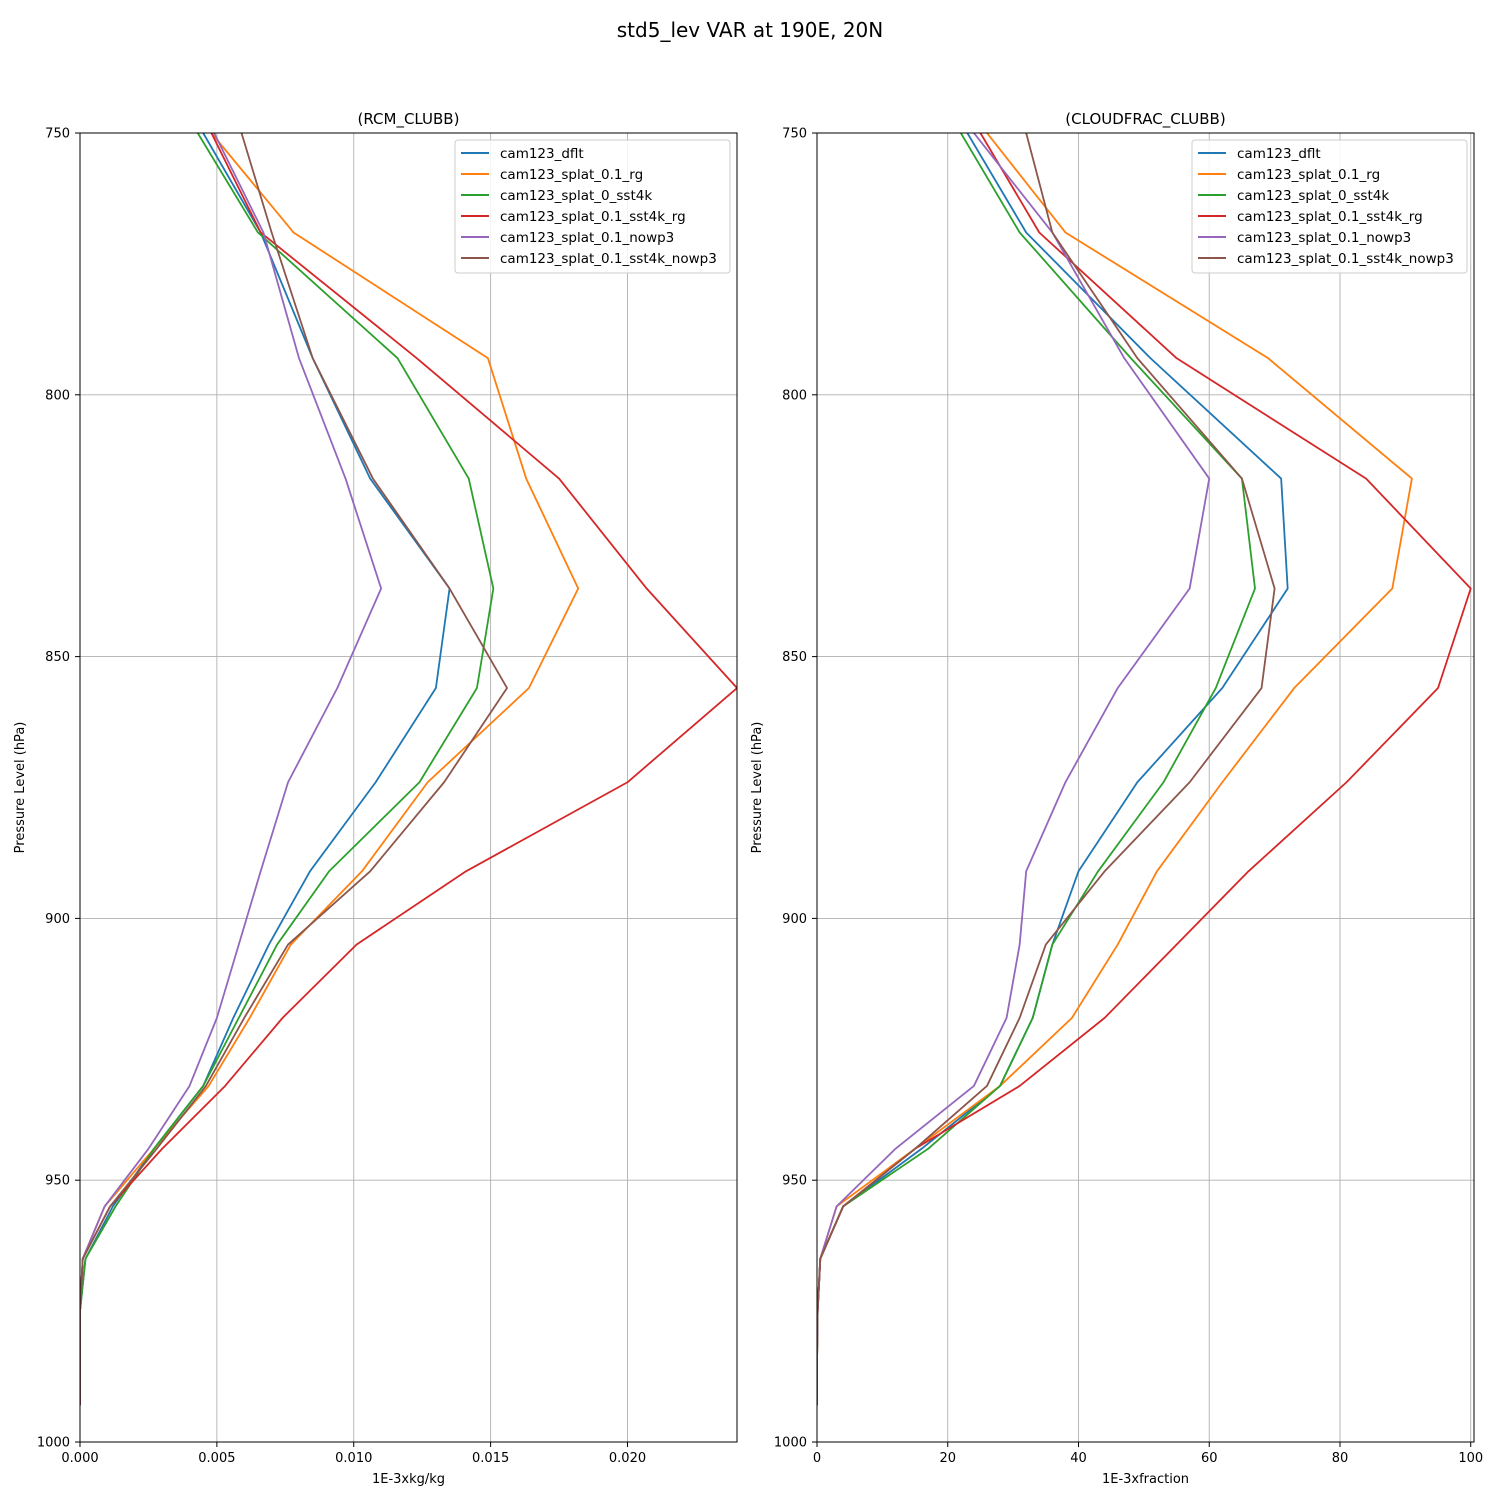  What do you see at coordinates (1340, 1458) in the screenshot?
I see `x-tick-label: 80` at bounding box center [1340, 1458].